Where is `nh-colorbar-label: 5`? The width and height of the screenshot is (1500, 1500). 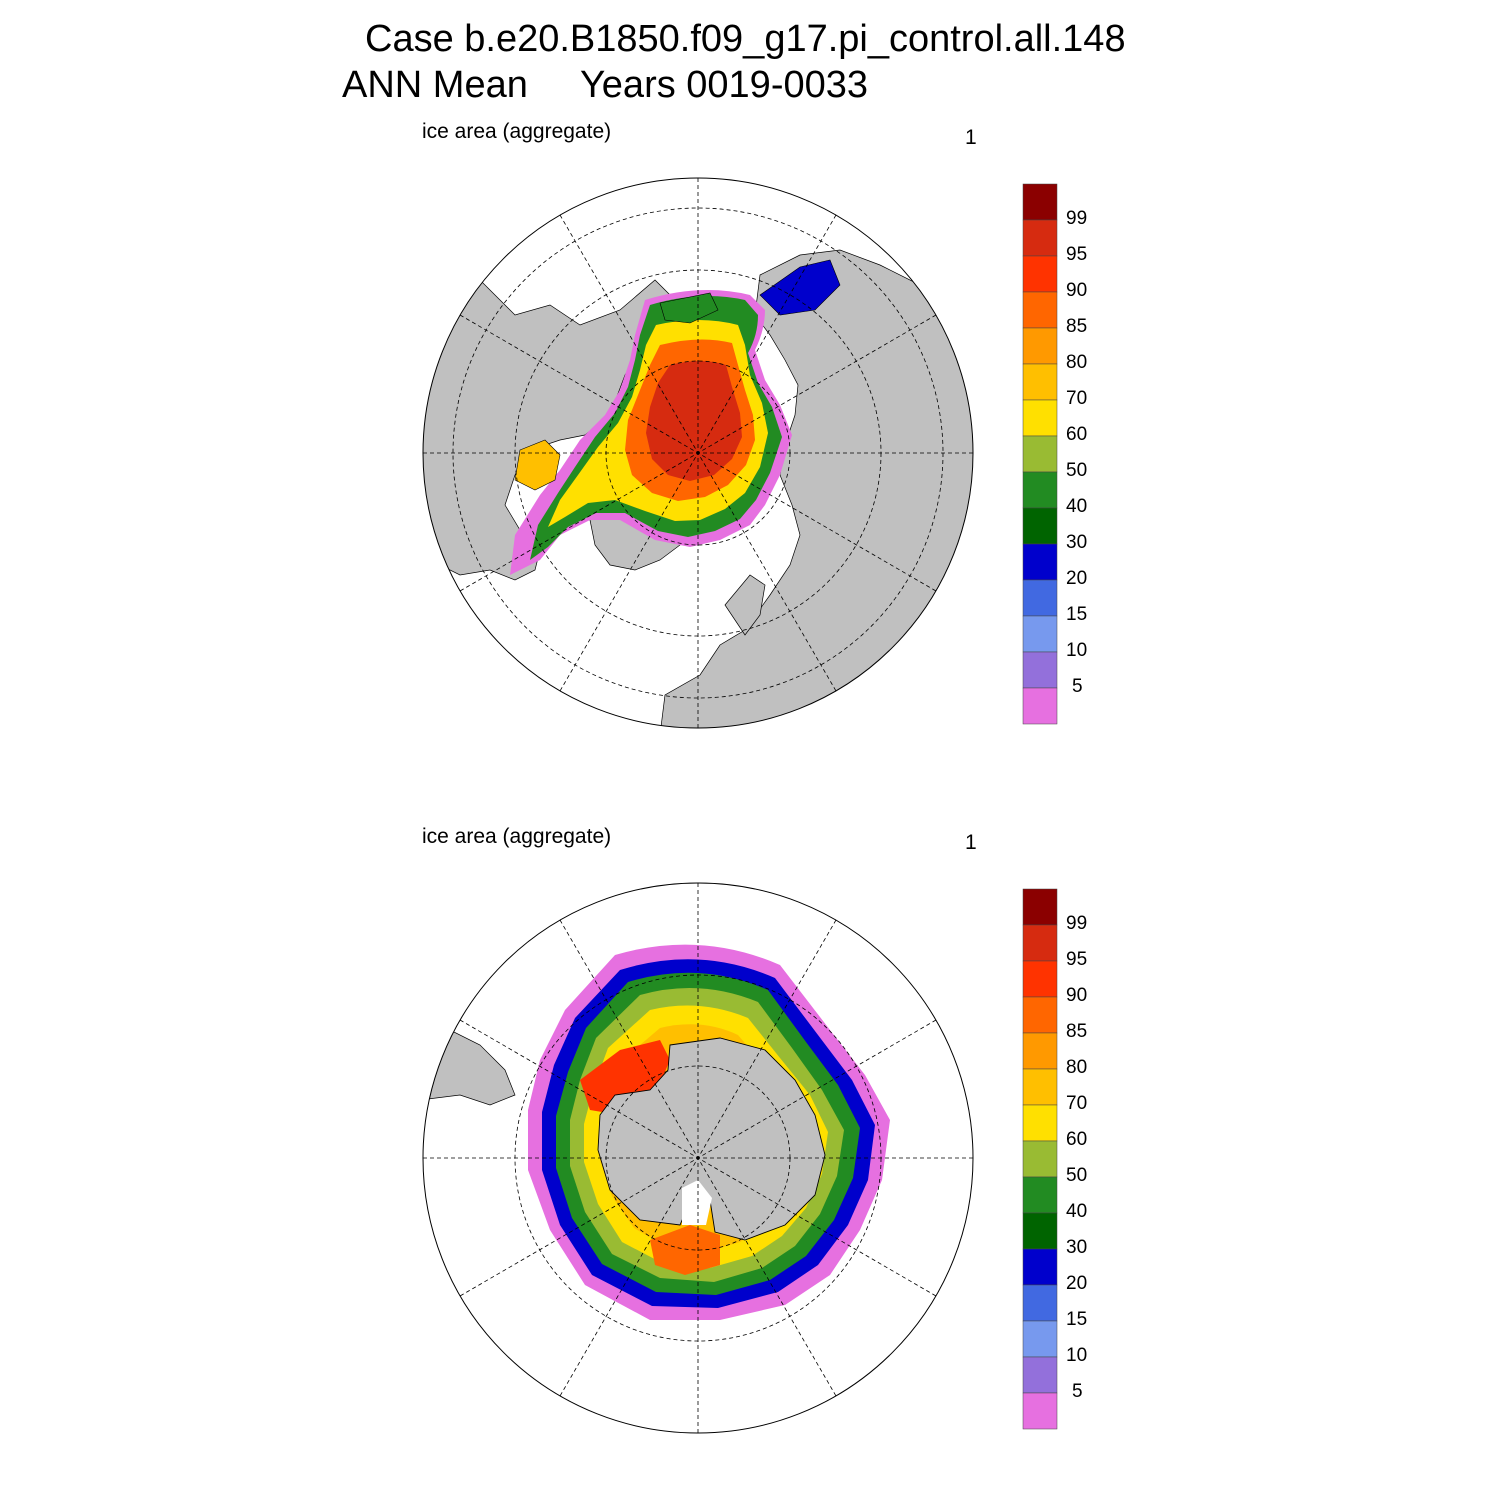
nh-colorbar-label: 5 is located at coordinates (1077, 686).